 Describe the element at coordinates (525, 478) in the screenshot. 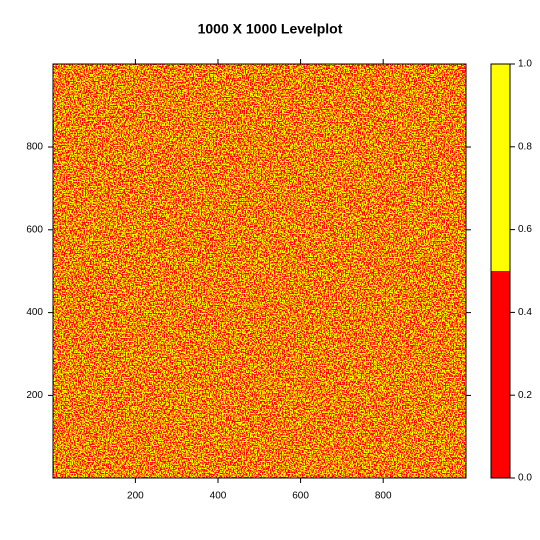

I see `colorkey-tick-label: 0.0` at that location.